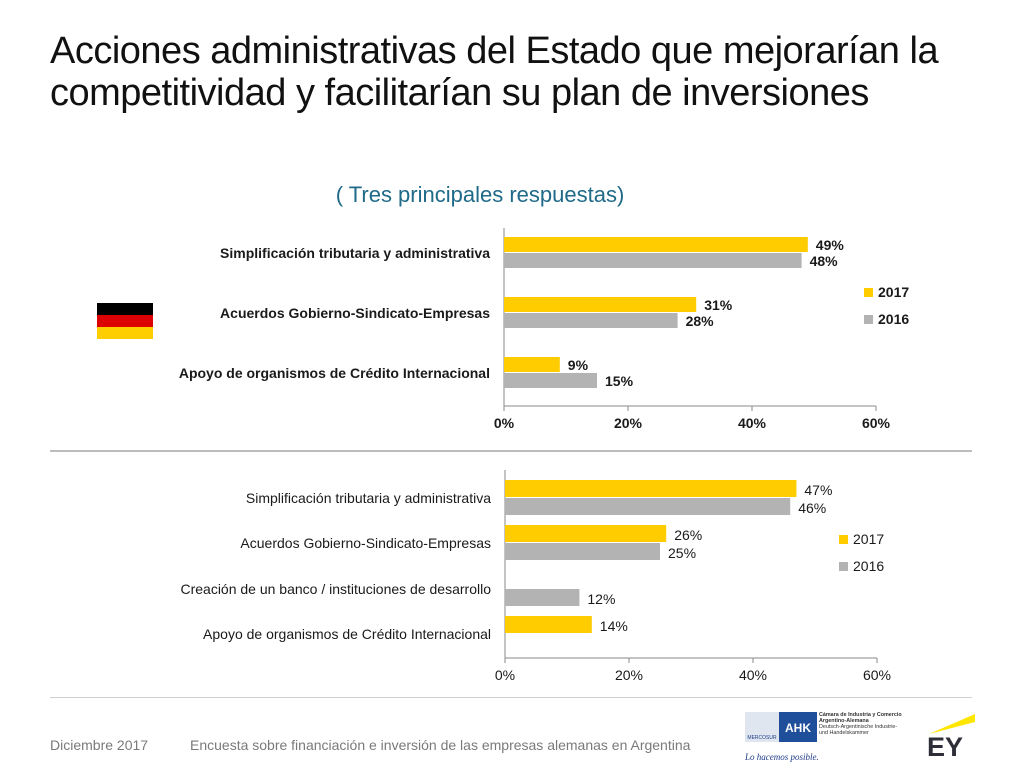  I want to click on ey-logo: EY, so click(951, 736).